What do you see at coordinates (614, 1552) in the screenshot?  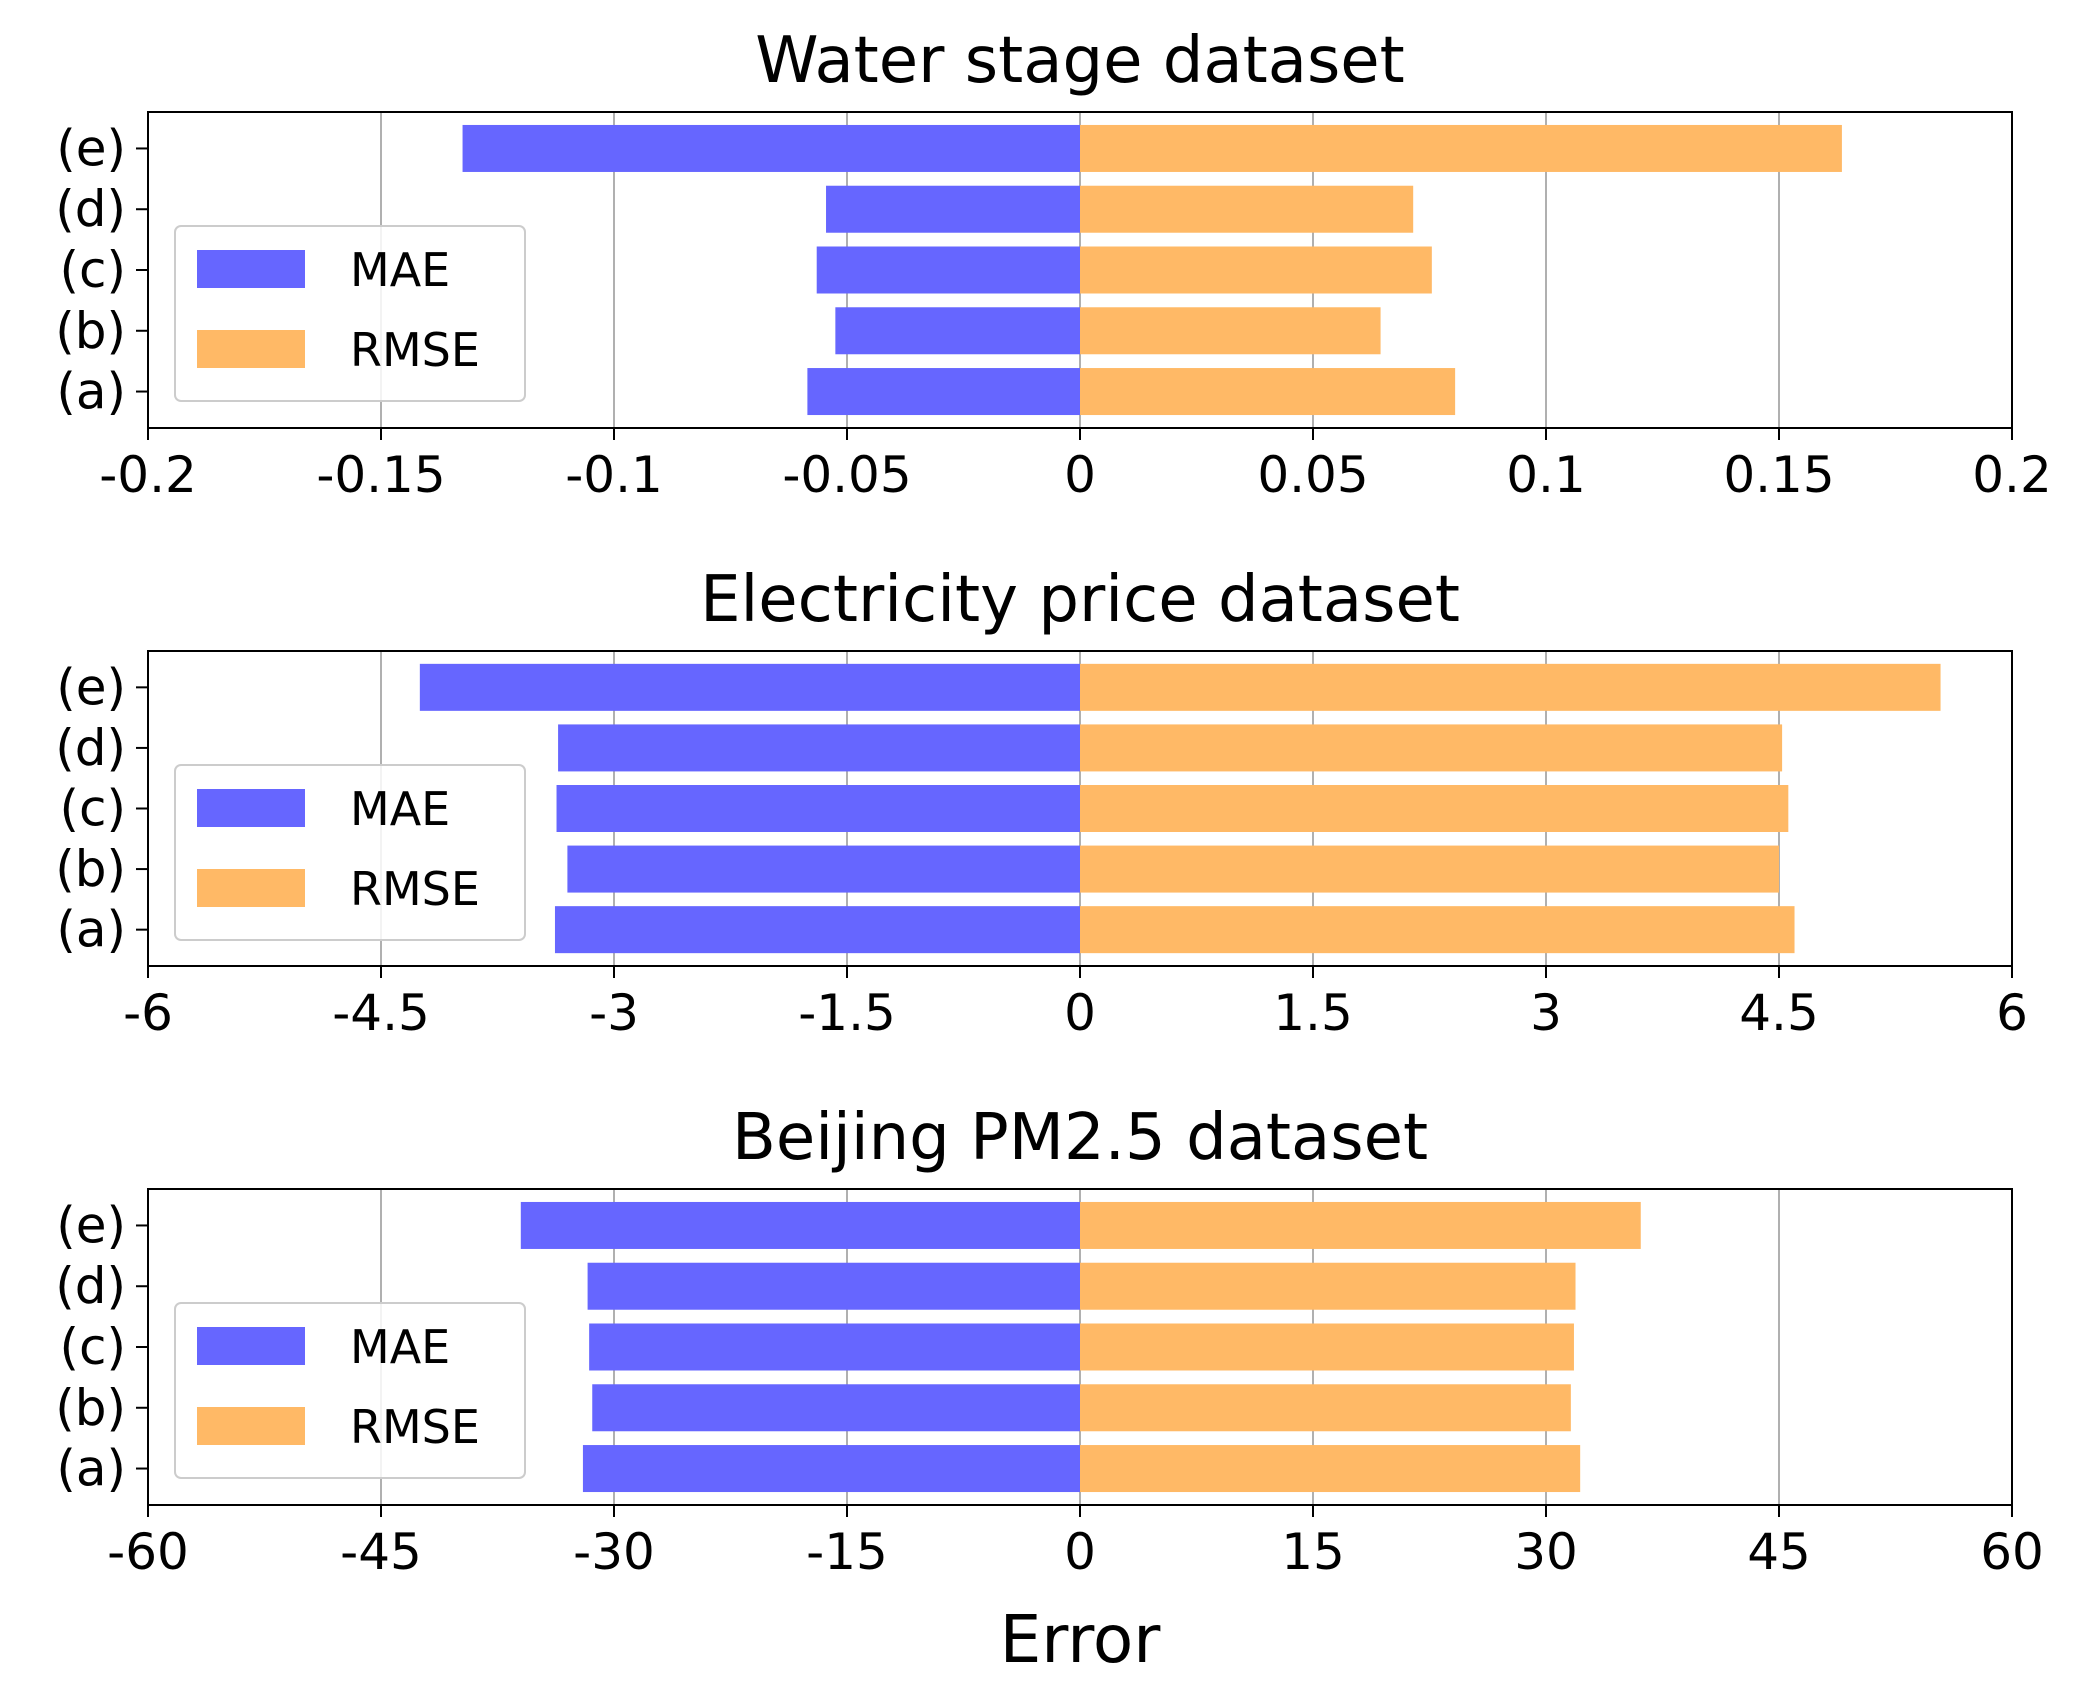 I see `x-tick-label: -30` at bounding box center [614, 1552].